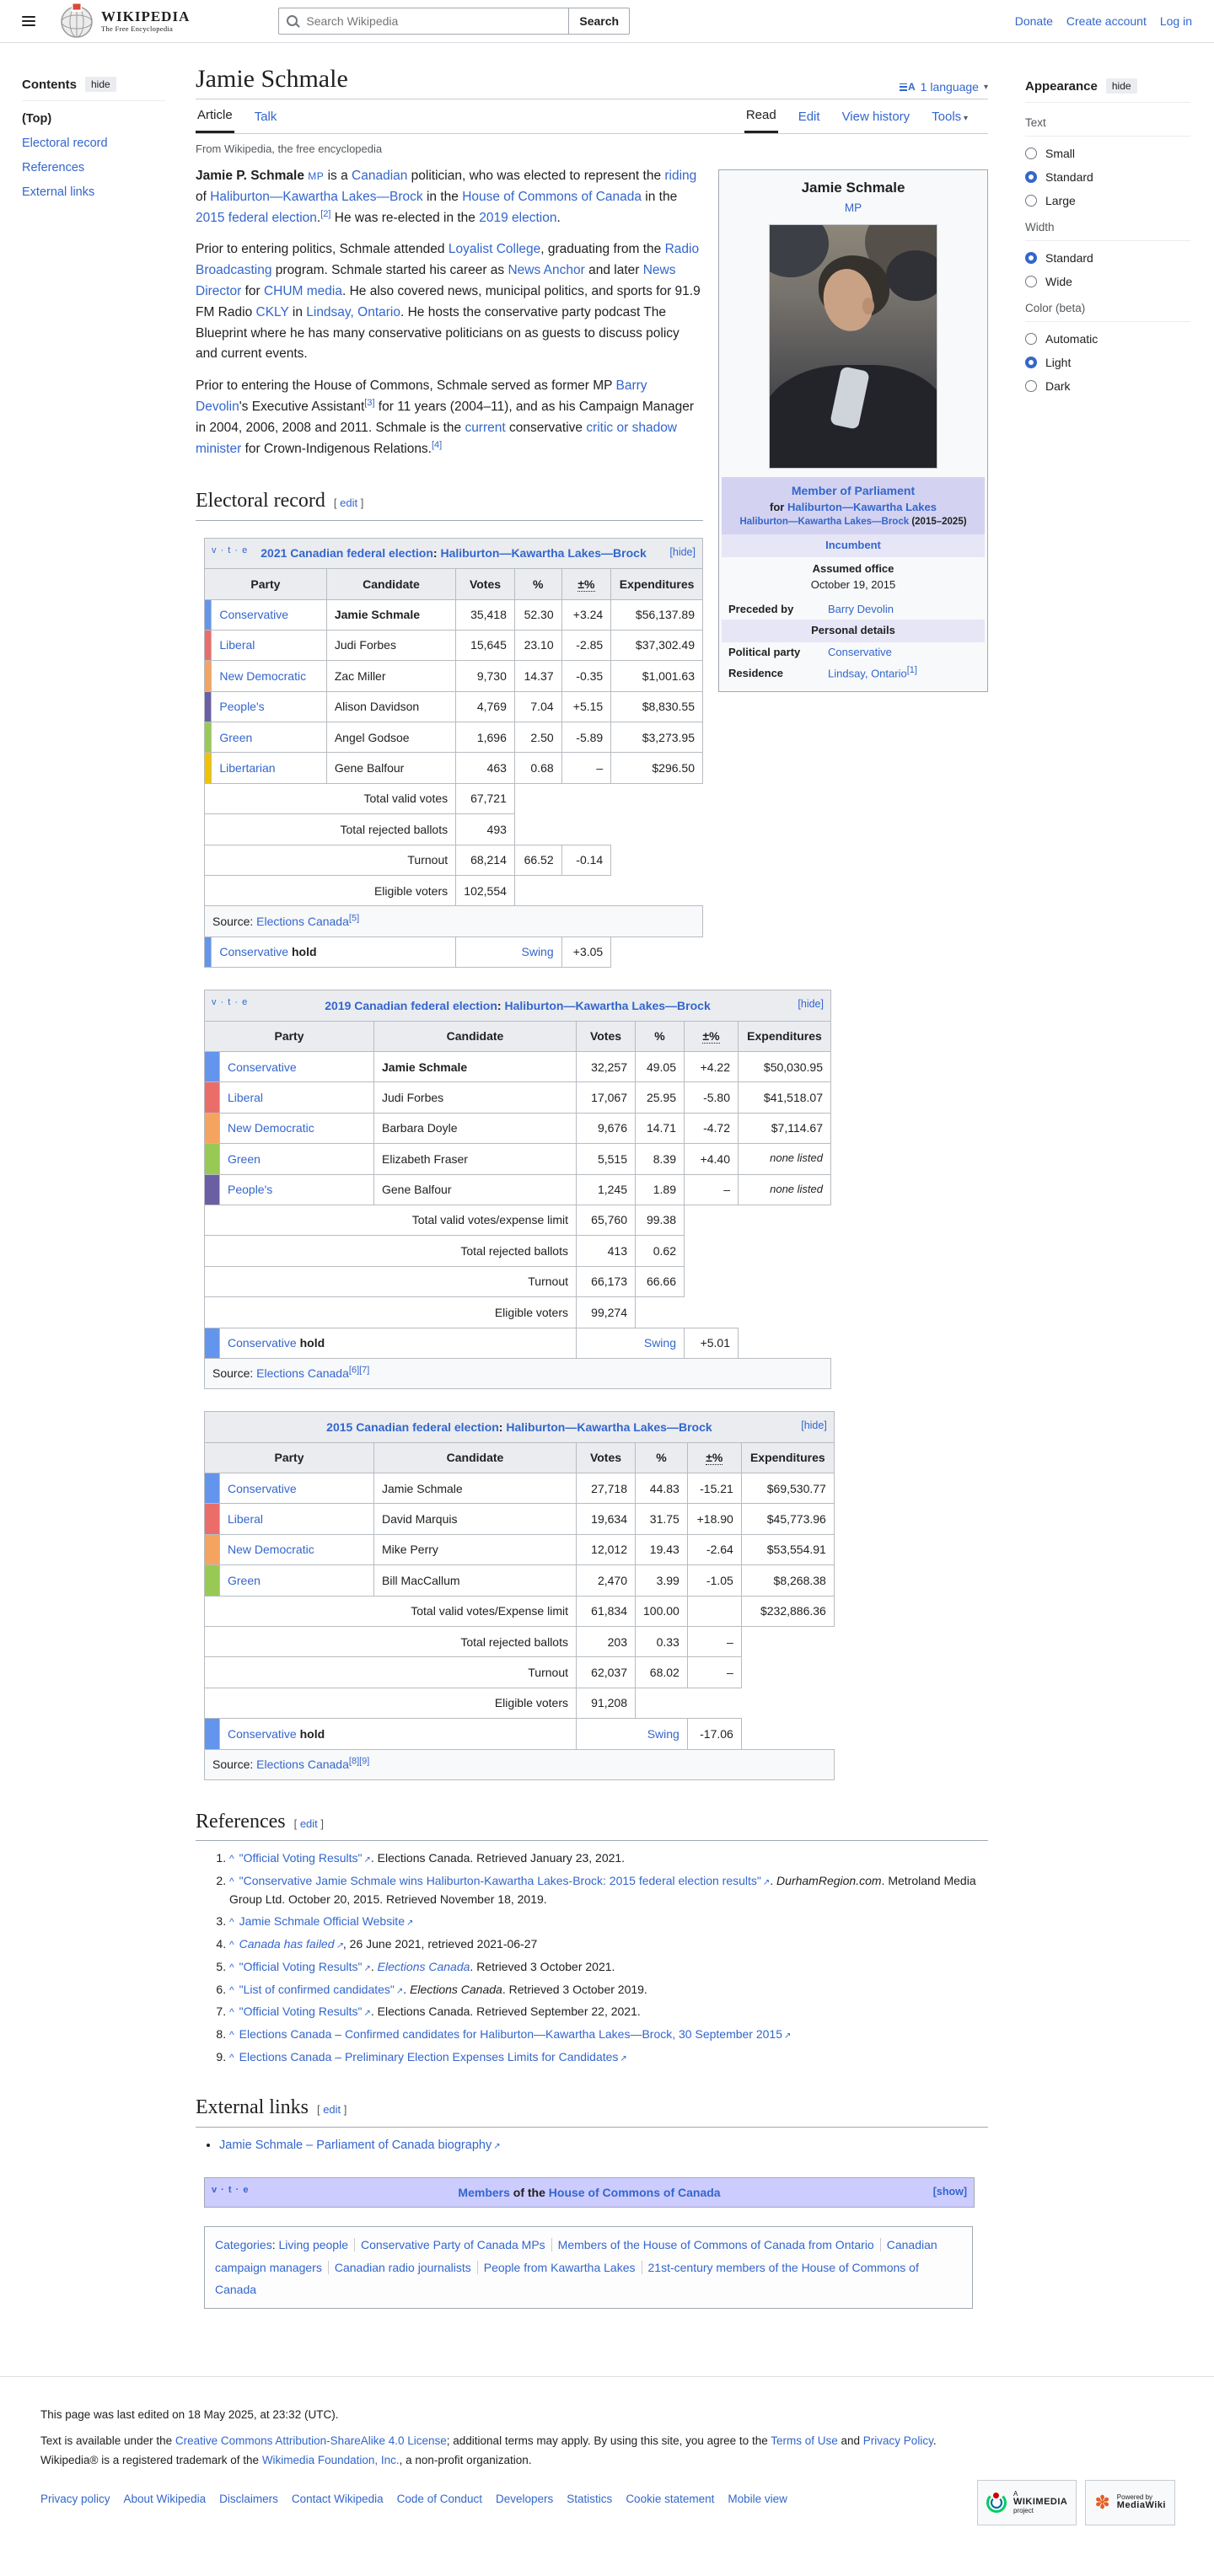  Describe the element at coordinates (353, 311) in the screenshot. I see `wiki-link: Lindsay, Ontario` at that location.